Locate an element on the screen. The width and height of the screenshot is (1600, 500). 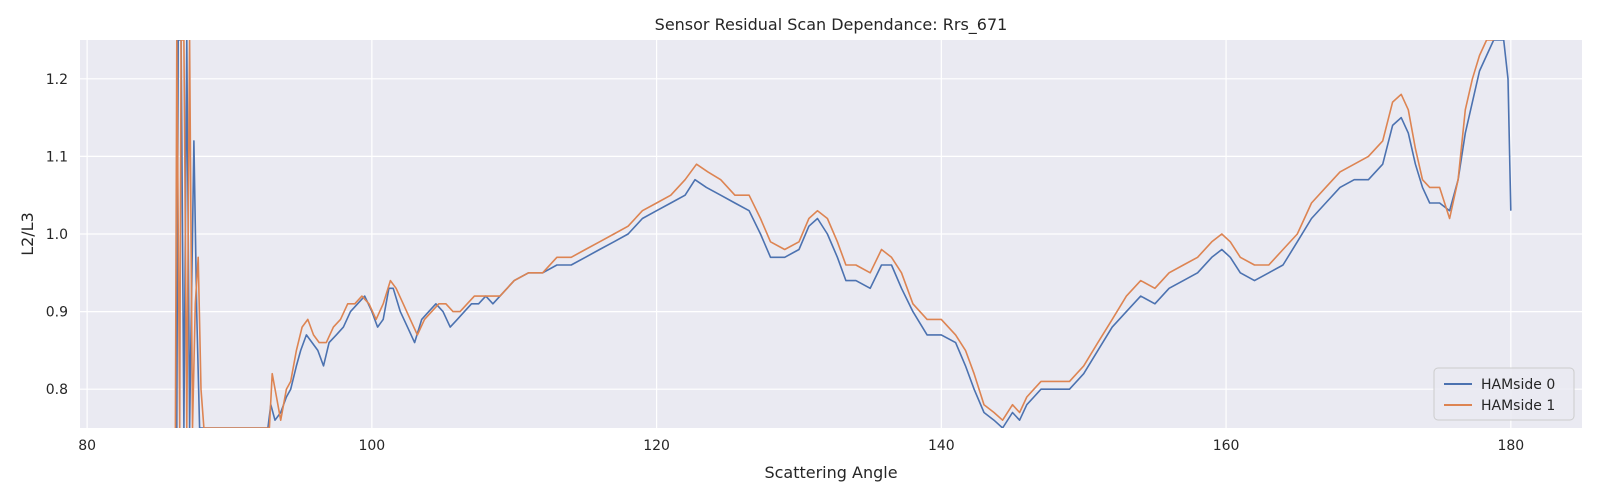
y-tick-label: 1.1 is located at coordinates (57, 157).